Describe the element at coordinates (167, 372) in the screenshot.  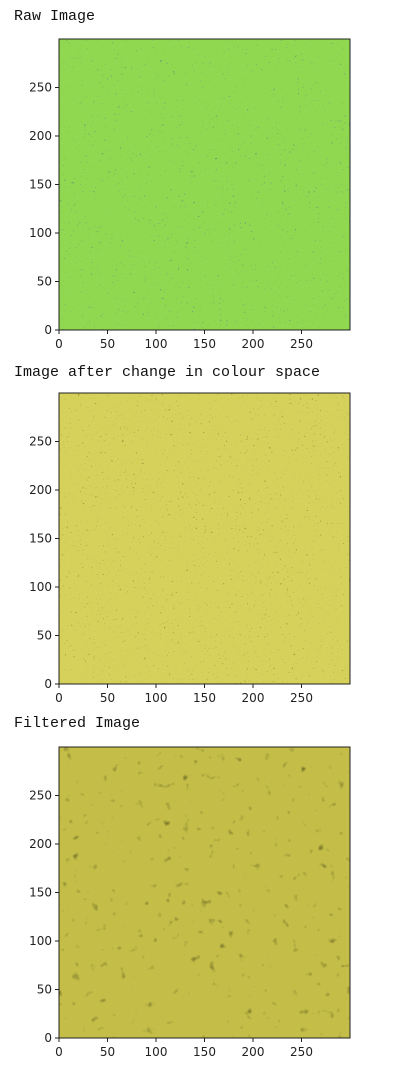
I see `panel-title-colour-space: Image after change in colour space` at that location.